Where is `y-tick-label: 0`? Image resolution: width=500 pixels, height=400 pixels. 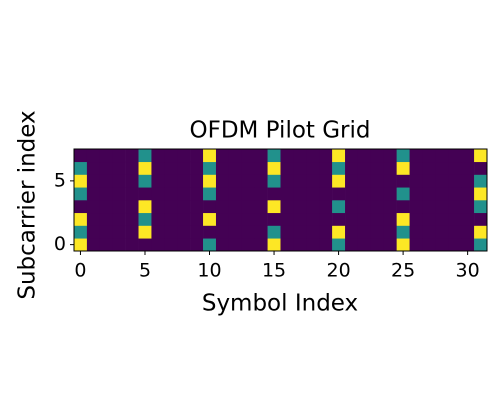 y-tick-label: 0 is located at coordinates (60, 244).